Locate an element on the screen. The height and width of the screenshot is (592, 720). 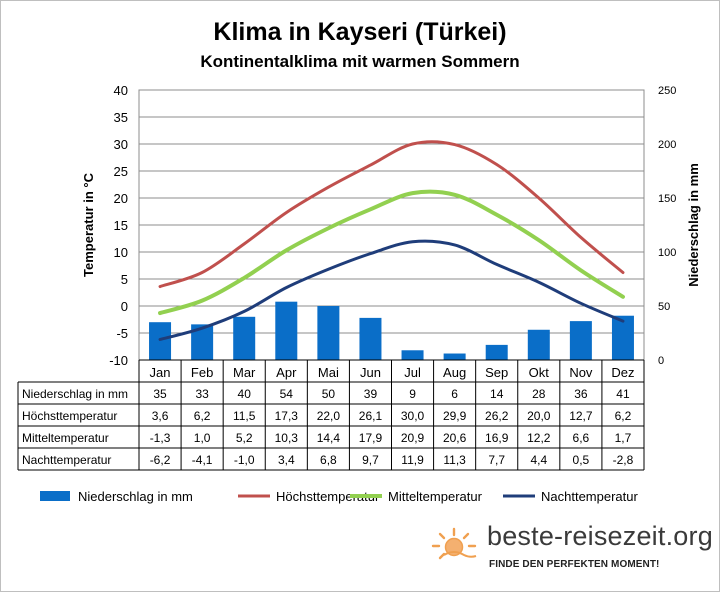
x-tick-label: Jul is located at coordinates (412, 372).